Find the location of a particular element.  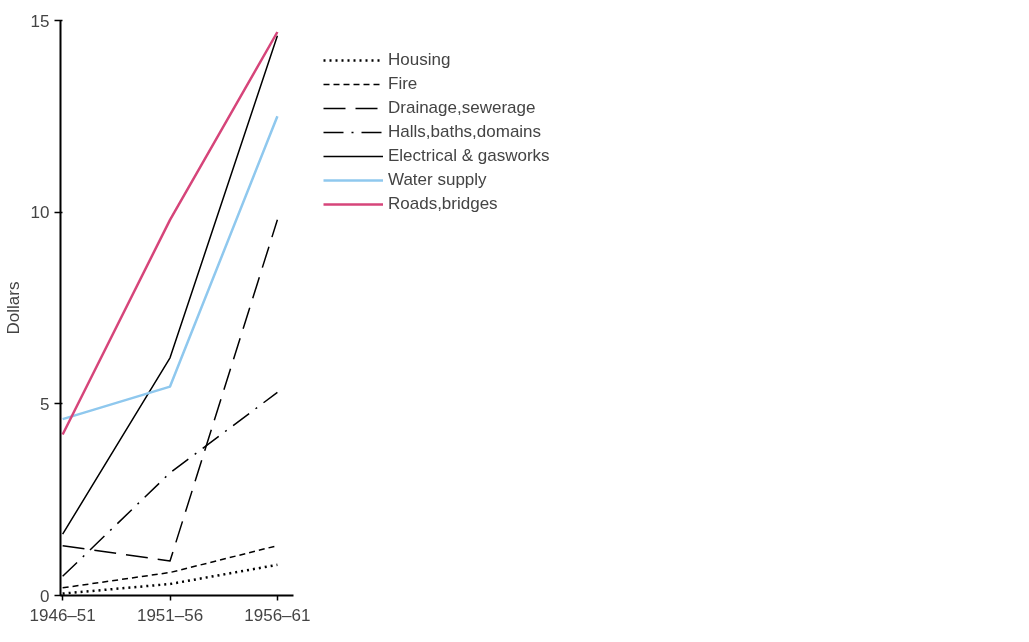

legend-label: Electrical & gasworks is located at coordinates (469, 156).